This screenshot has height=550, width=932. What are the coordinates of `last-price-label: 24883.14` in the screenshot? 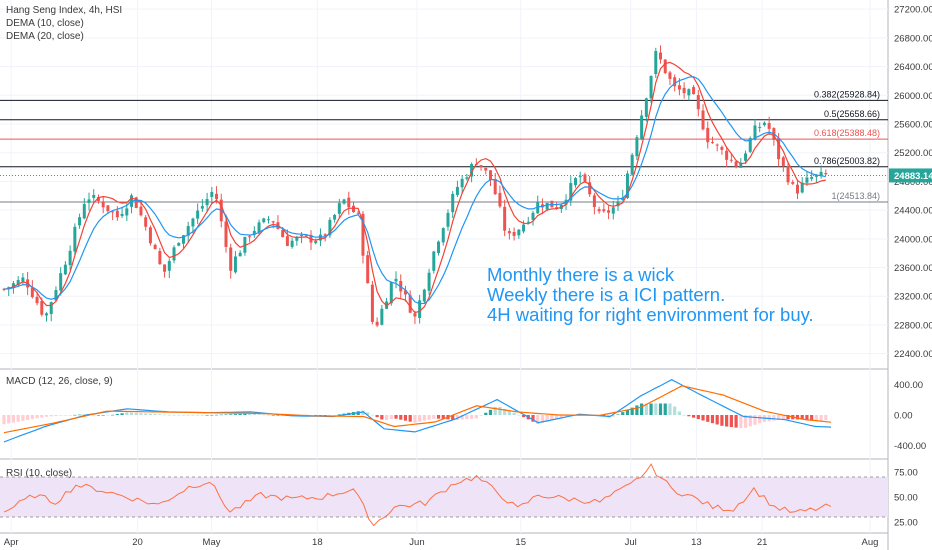 It's located at (913, 176).